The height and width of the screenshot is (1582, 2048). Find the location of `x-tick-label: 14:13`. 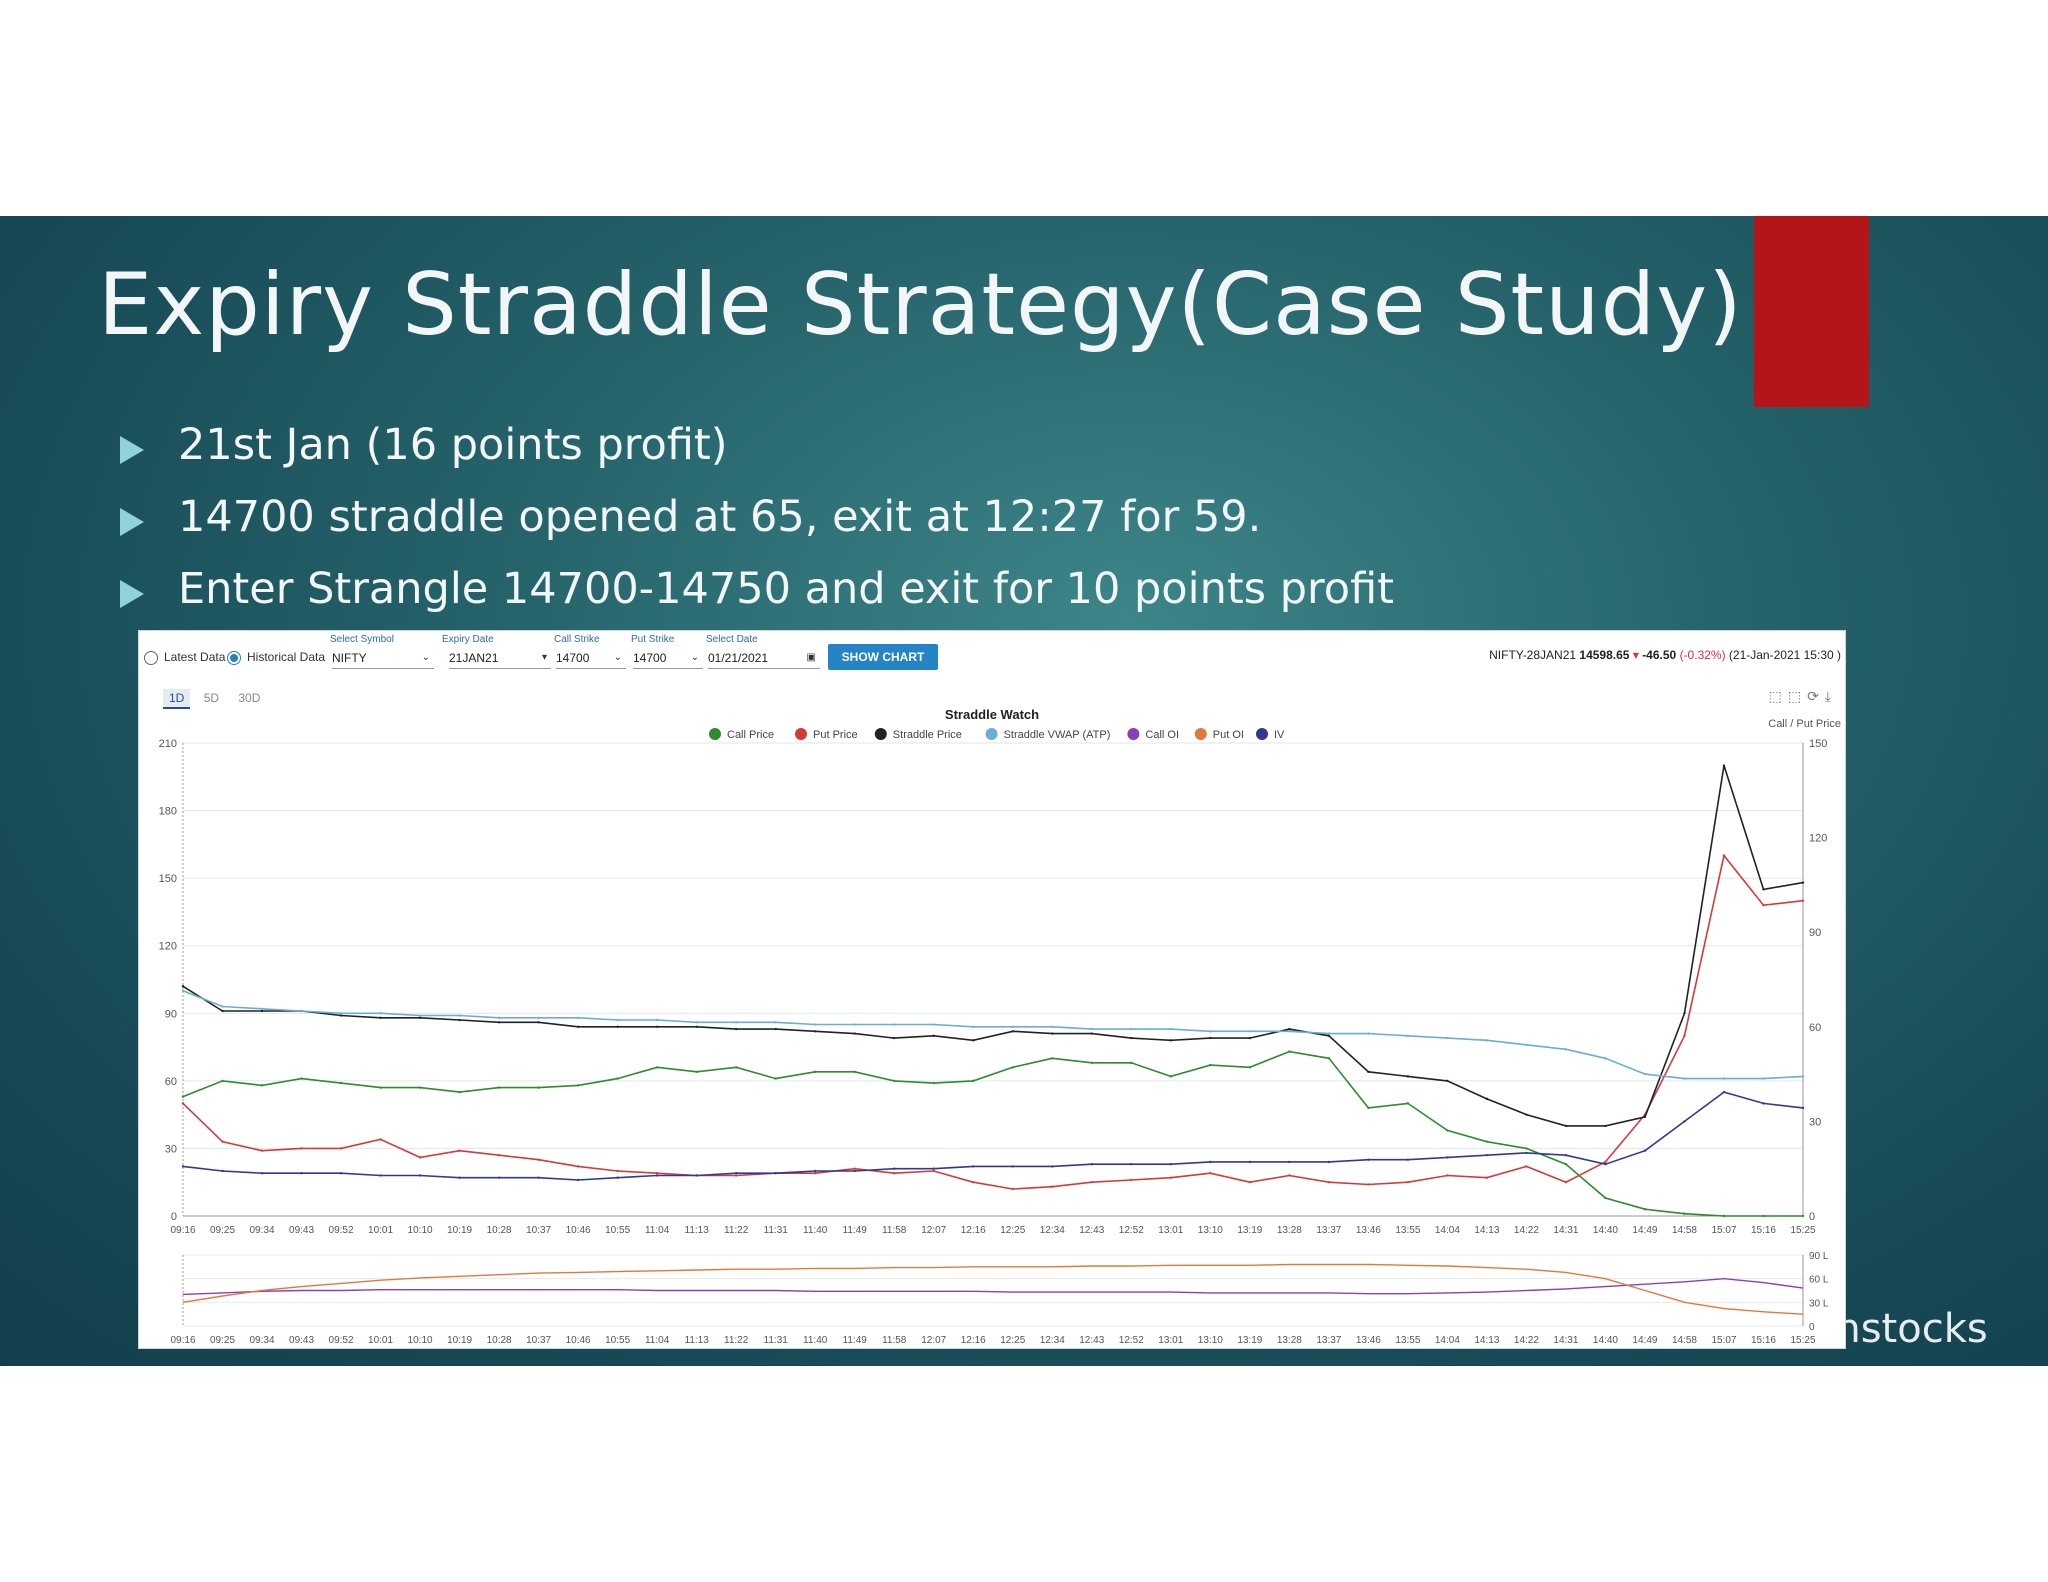

x-tick-label: 14:13 is located at coordinates (1486, 1230).